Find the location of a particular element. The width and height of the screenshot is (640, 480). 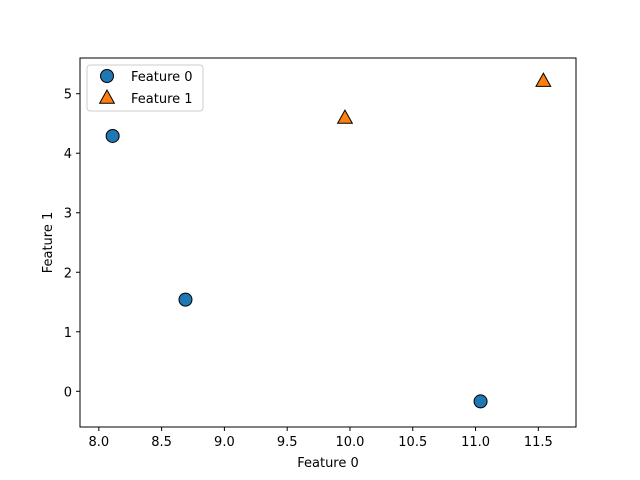

x-tick-label: 11.0 is located at coordinates (475, 442).